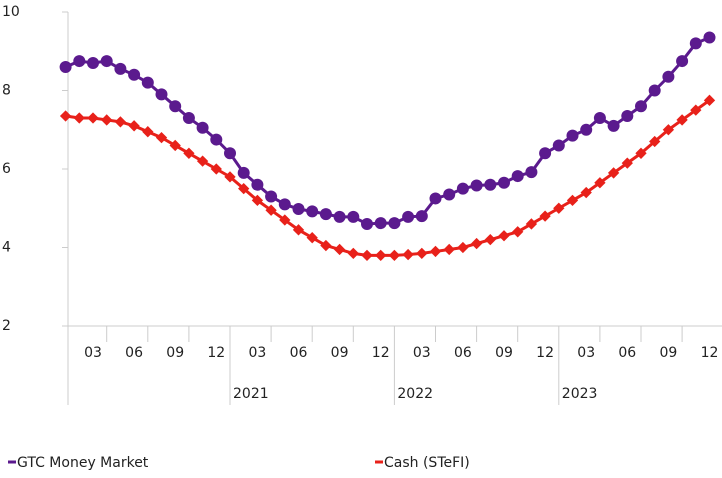  I want to click on y-tick-label: 4, so click(6, 248).